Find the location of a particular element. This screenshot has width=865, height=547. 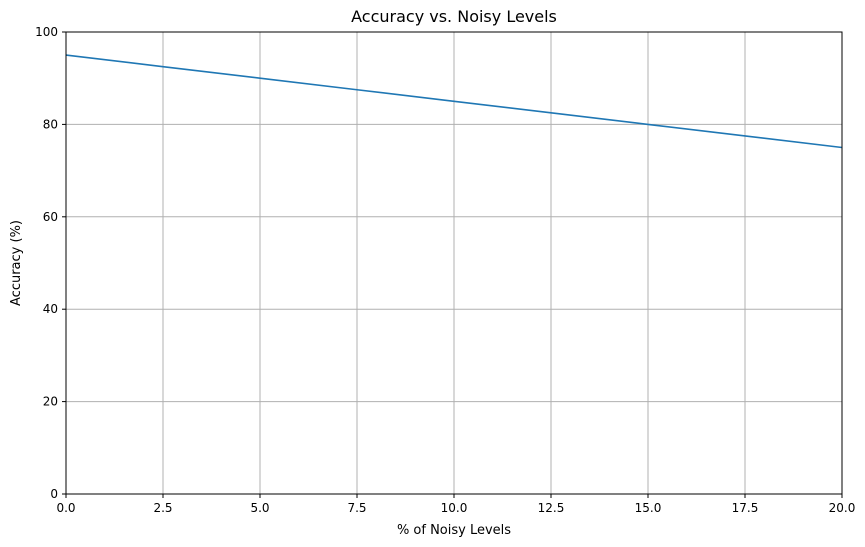

y-tick-label: 80 is located at coordinates (50, 124).